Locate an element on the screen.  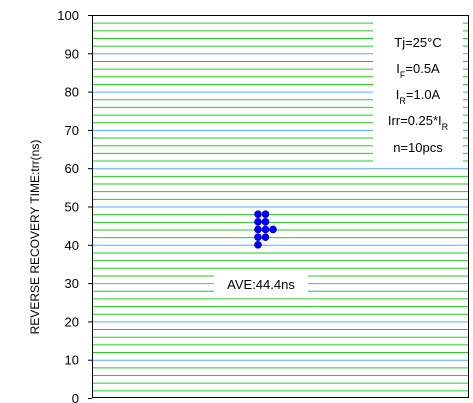
y-tick-label: 60 is located at coordinates (72, 168).